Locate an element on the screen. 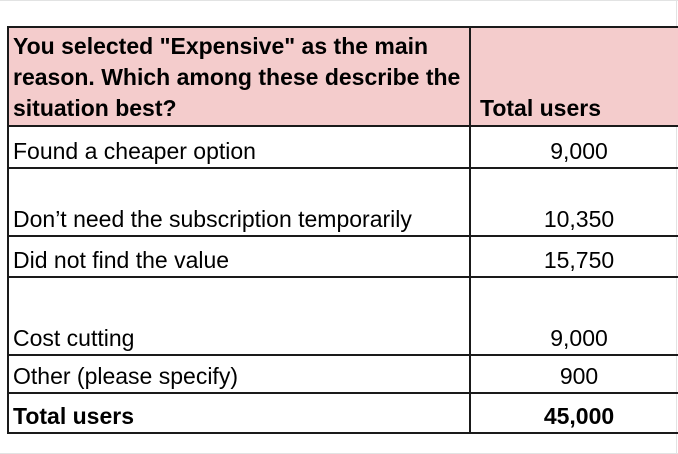 This screenshot has height=454, width=678. total-row: Total users 45,000 is located at coordinates (342, 413).